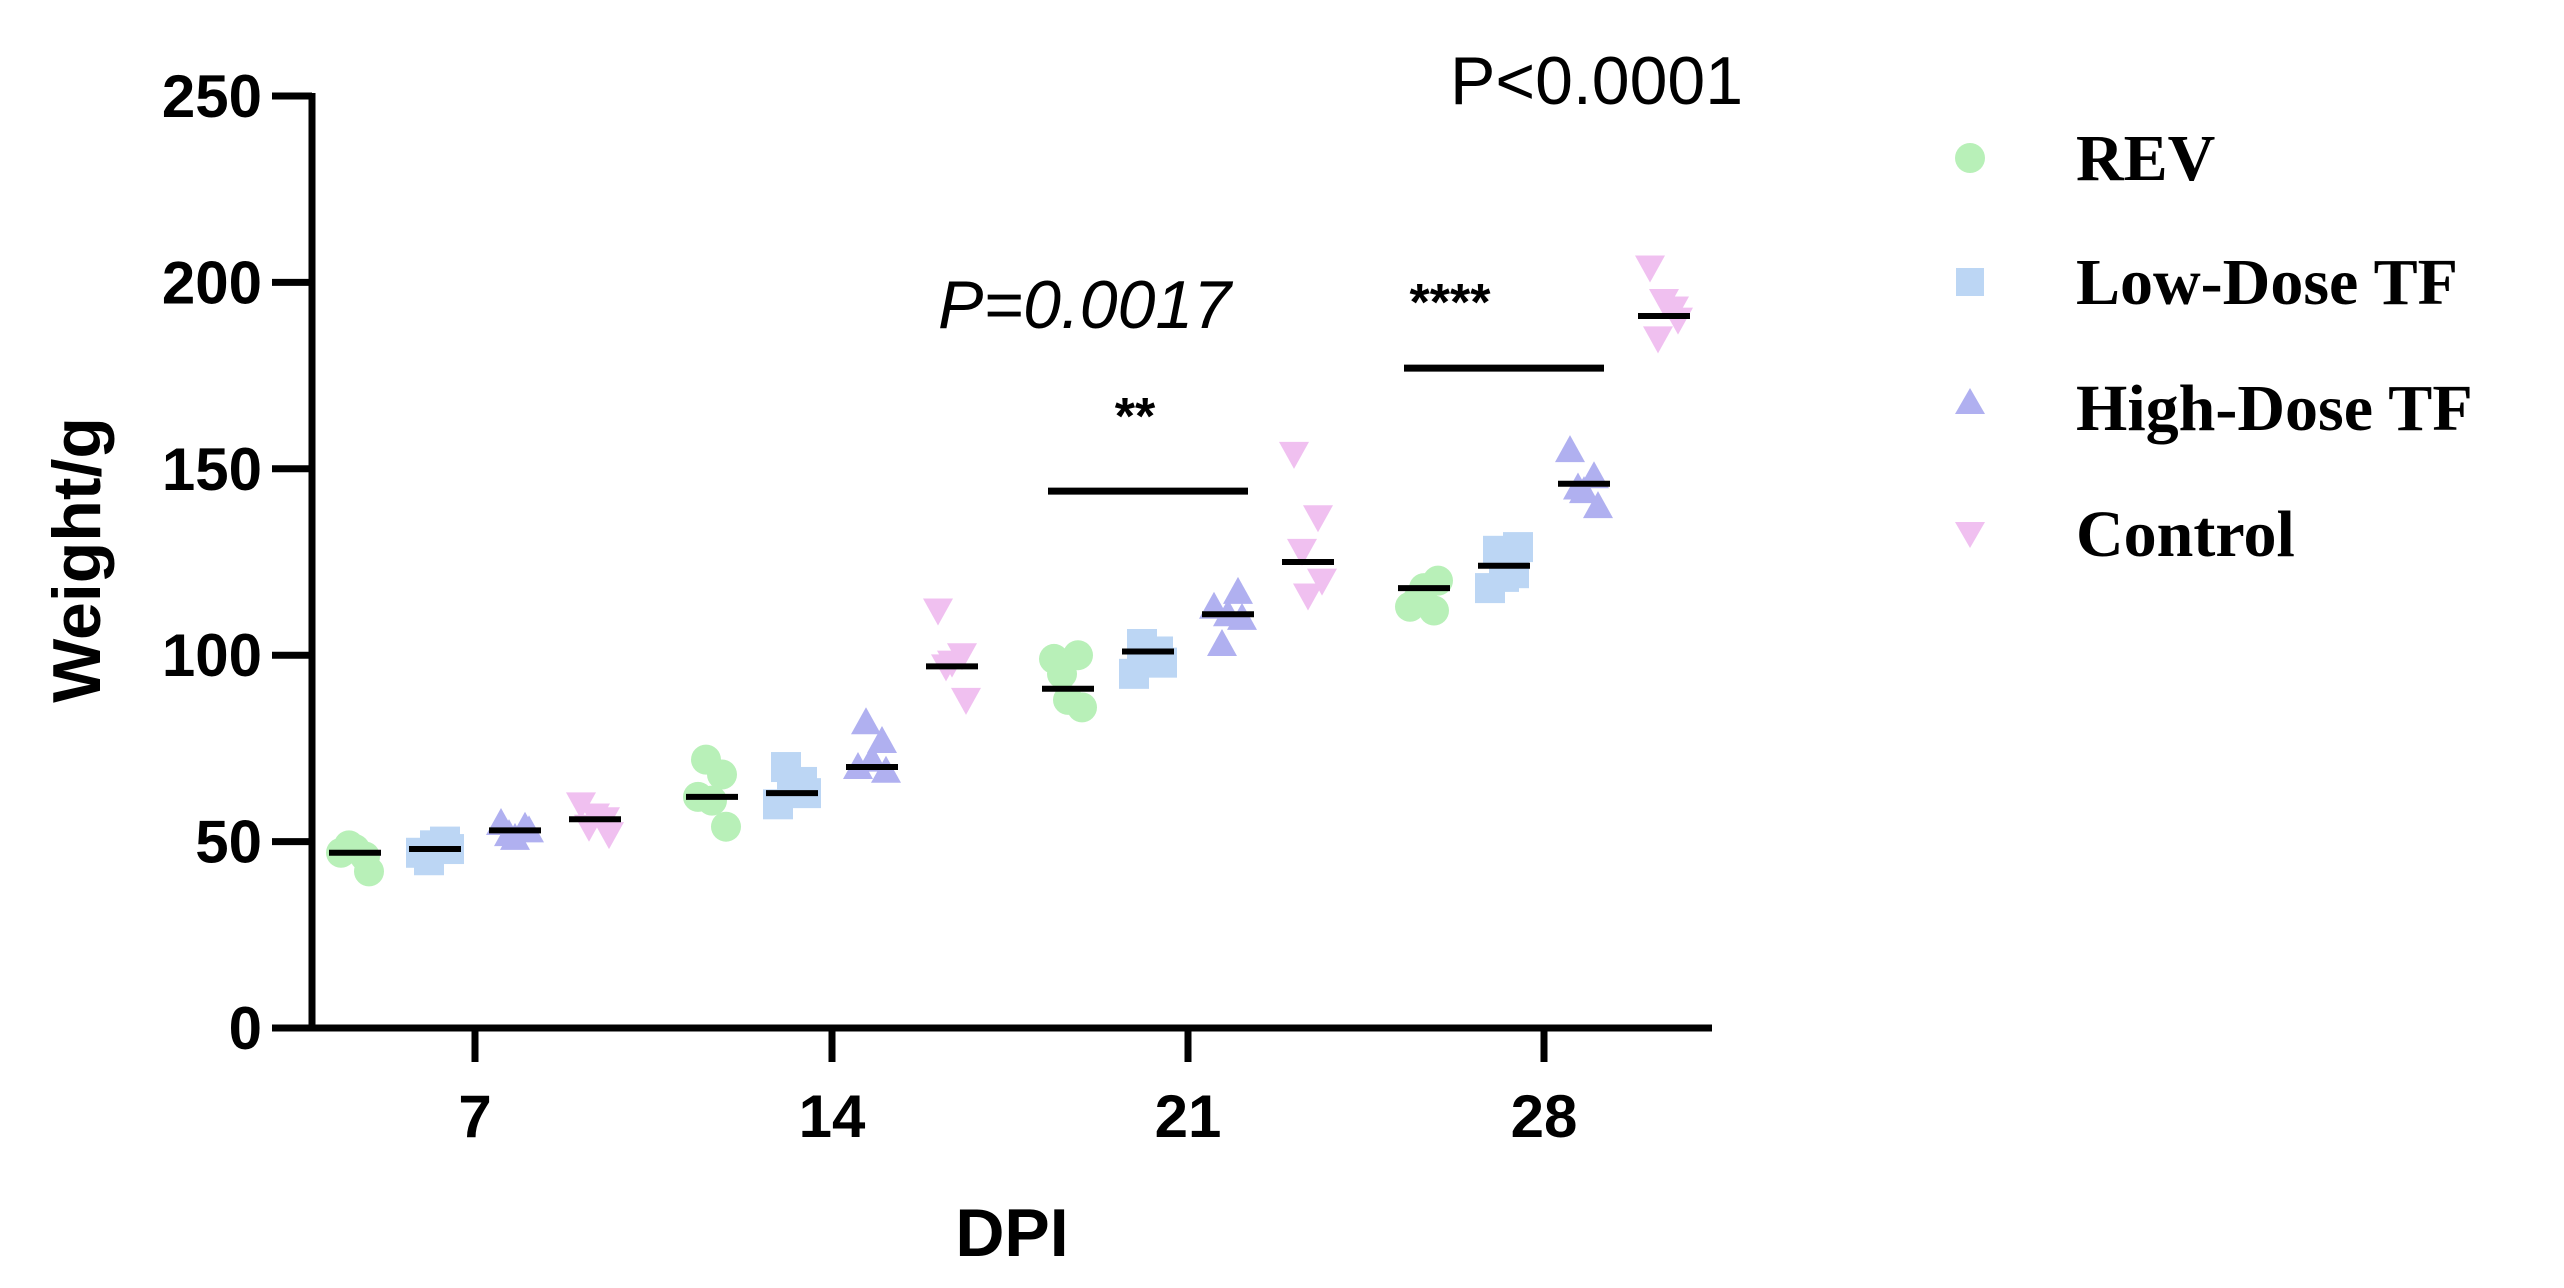 This screenshot has width=2564, height=1288. I want to click on y-axis-title: Weight/g, so click(77, 560).